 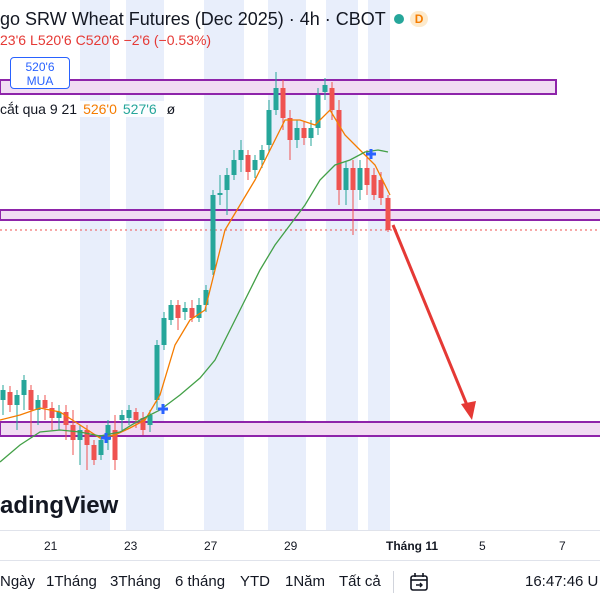 I want to click on buy-price-button: 520'6 MUA, so click(x=40, y=73).